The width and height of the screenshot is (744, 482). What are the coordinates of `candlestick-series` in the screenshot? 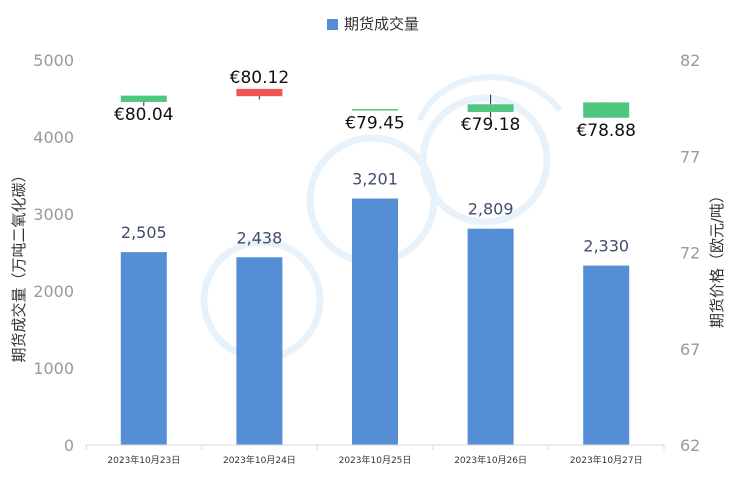 It's located at (375, 103).